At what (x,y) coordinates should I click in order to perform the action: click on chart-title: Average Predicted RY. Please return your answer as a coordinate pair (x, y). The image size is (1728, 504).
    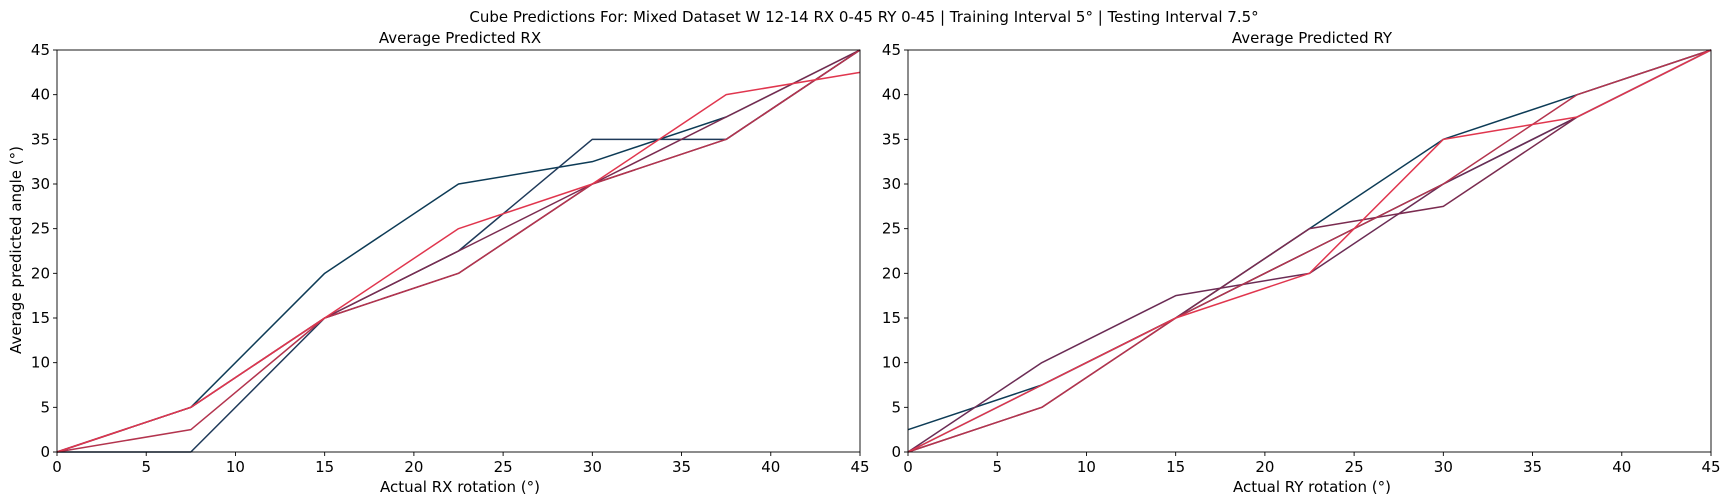
    Looking at the image, I should click on (1312, 38).